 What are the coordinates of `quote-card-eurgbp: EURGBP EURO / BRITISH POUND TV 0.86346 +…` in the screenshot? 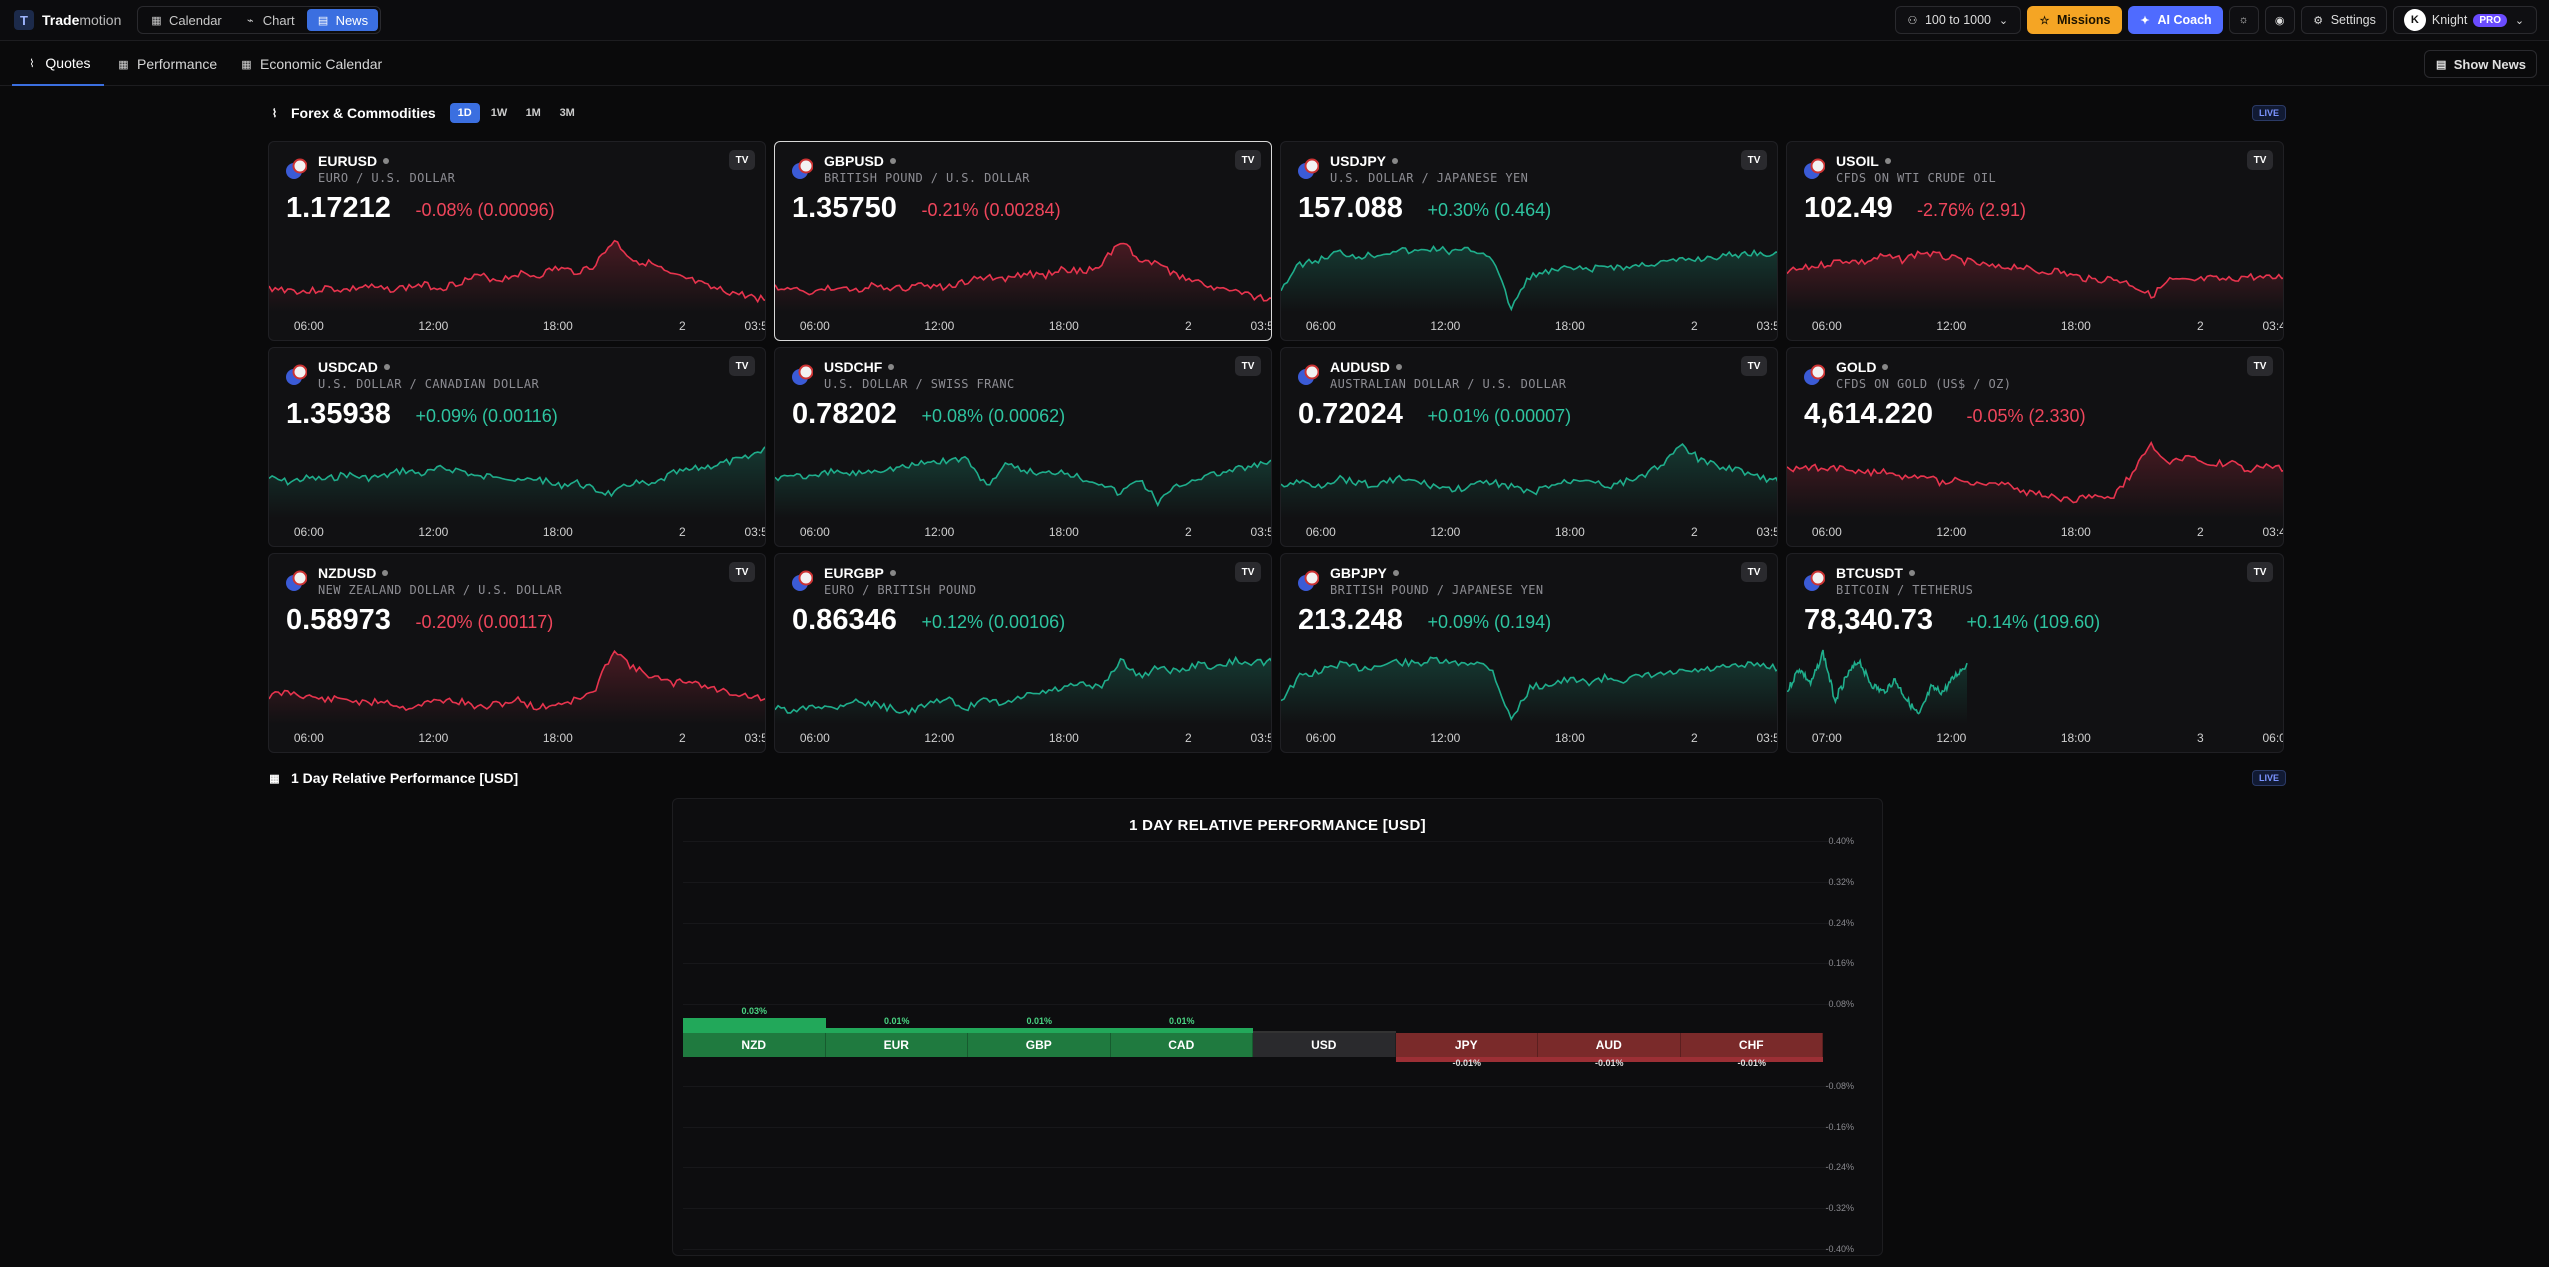 It's located at (1023, 653).